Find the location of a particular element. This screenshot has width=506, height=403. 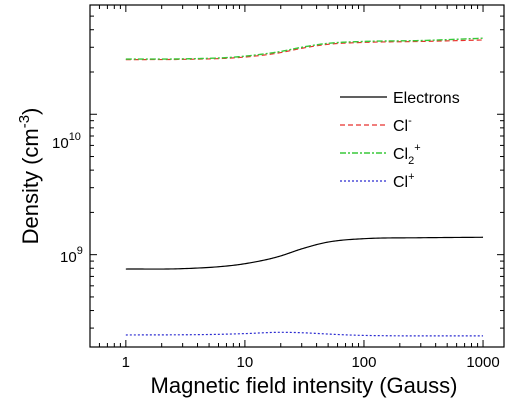

legend: Electrons Cl- Cl2+ Cl+ is located at coordinates (400, 140).